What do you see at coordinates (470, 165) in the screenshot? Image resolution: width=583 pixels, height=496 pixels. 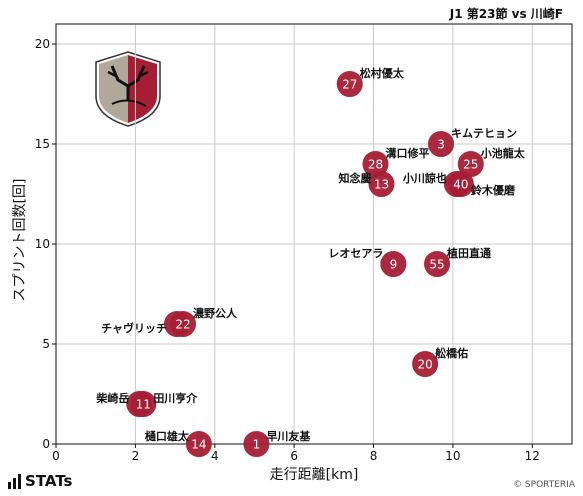 I see `player-number: 25` at bounding box center [470, 165].